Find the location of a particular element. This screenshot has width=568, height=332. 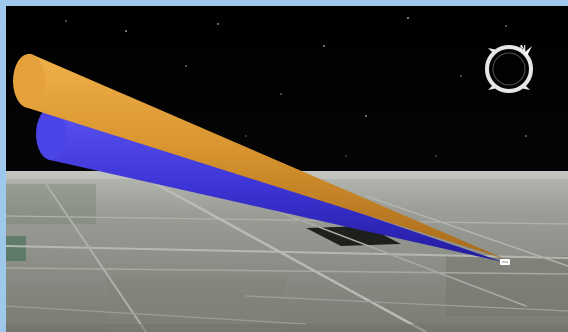

beam-orange-cap is located at coordinates (29, 81).